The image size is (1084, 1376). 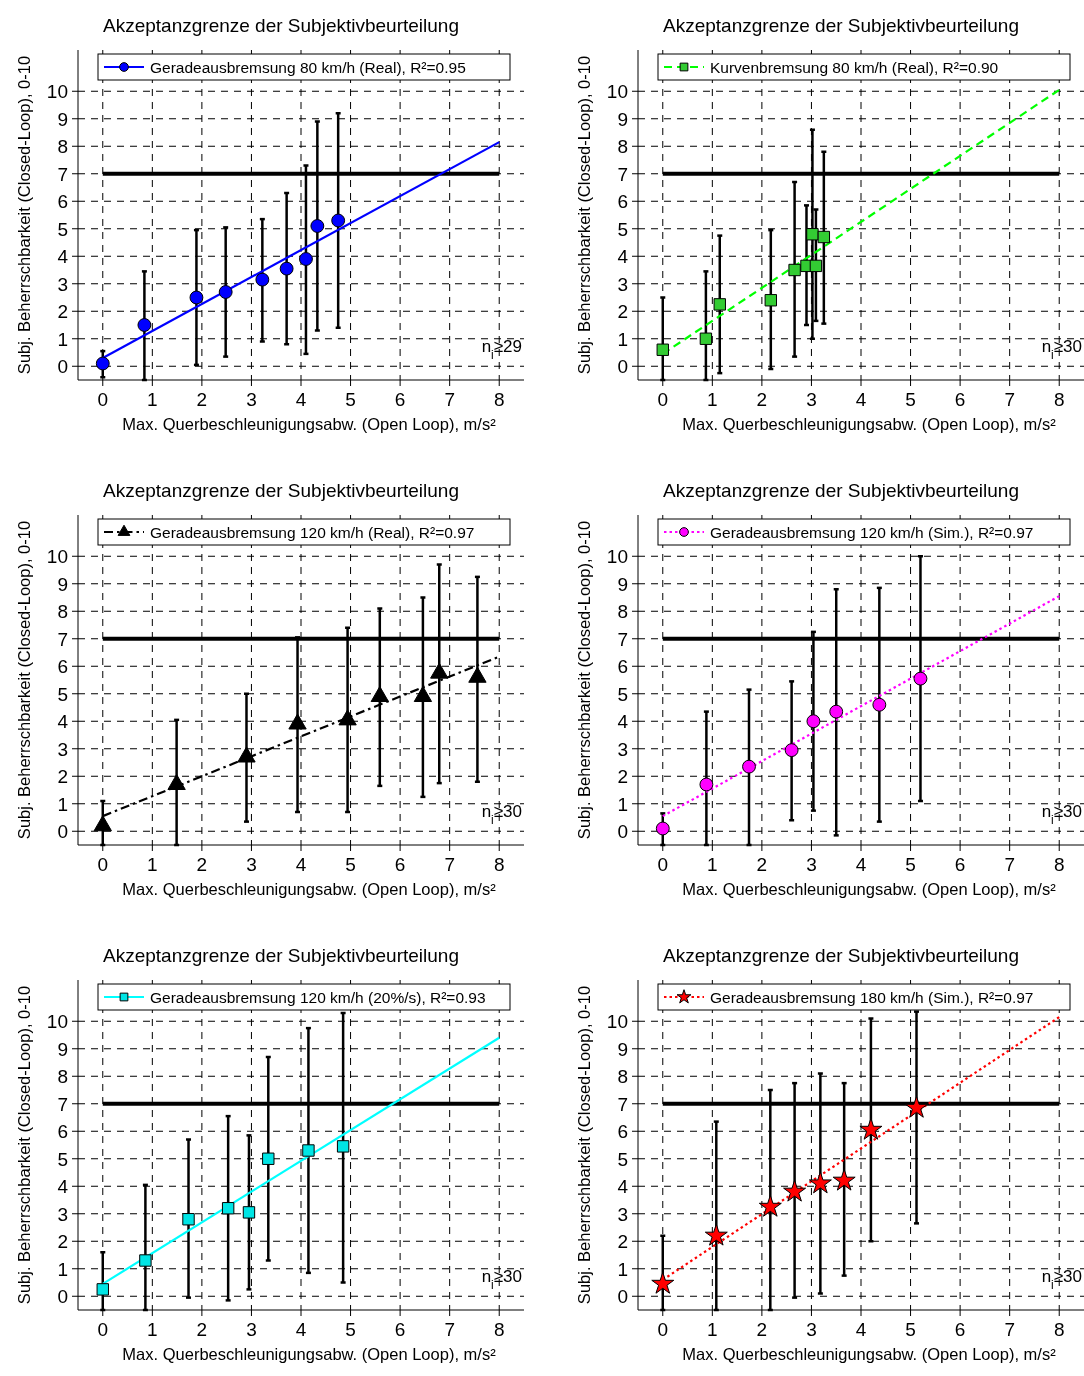 What do you see at coordinates (854, 67) in the screenshot?
I see `legend-label: Kurvenbremsung 80 km/h (Real), R²=0.90` at bounding box center [854, 67].